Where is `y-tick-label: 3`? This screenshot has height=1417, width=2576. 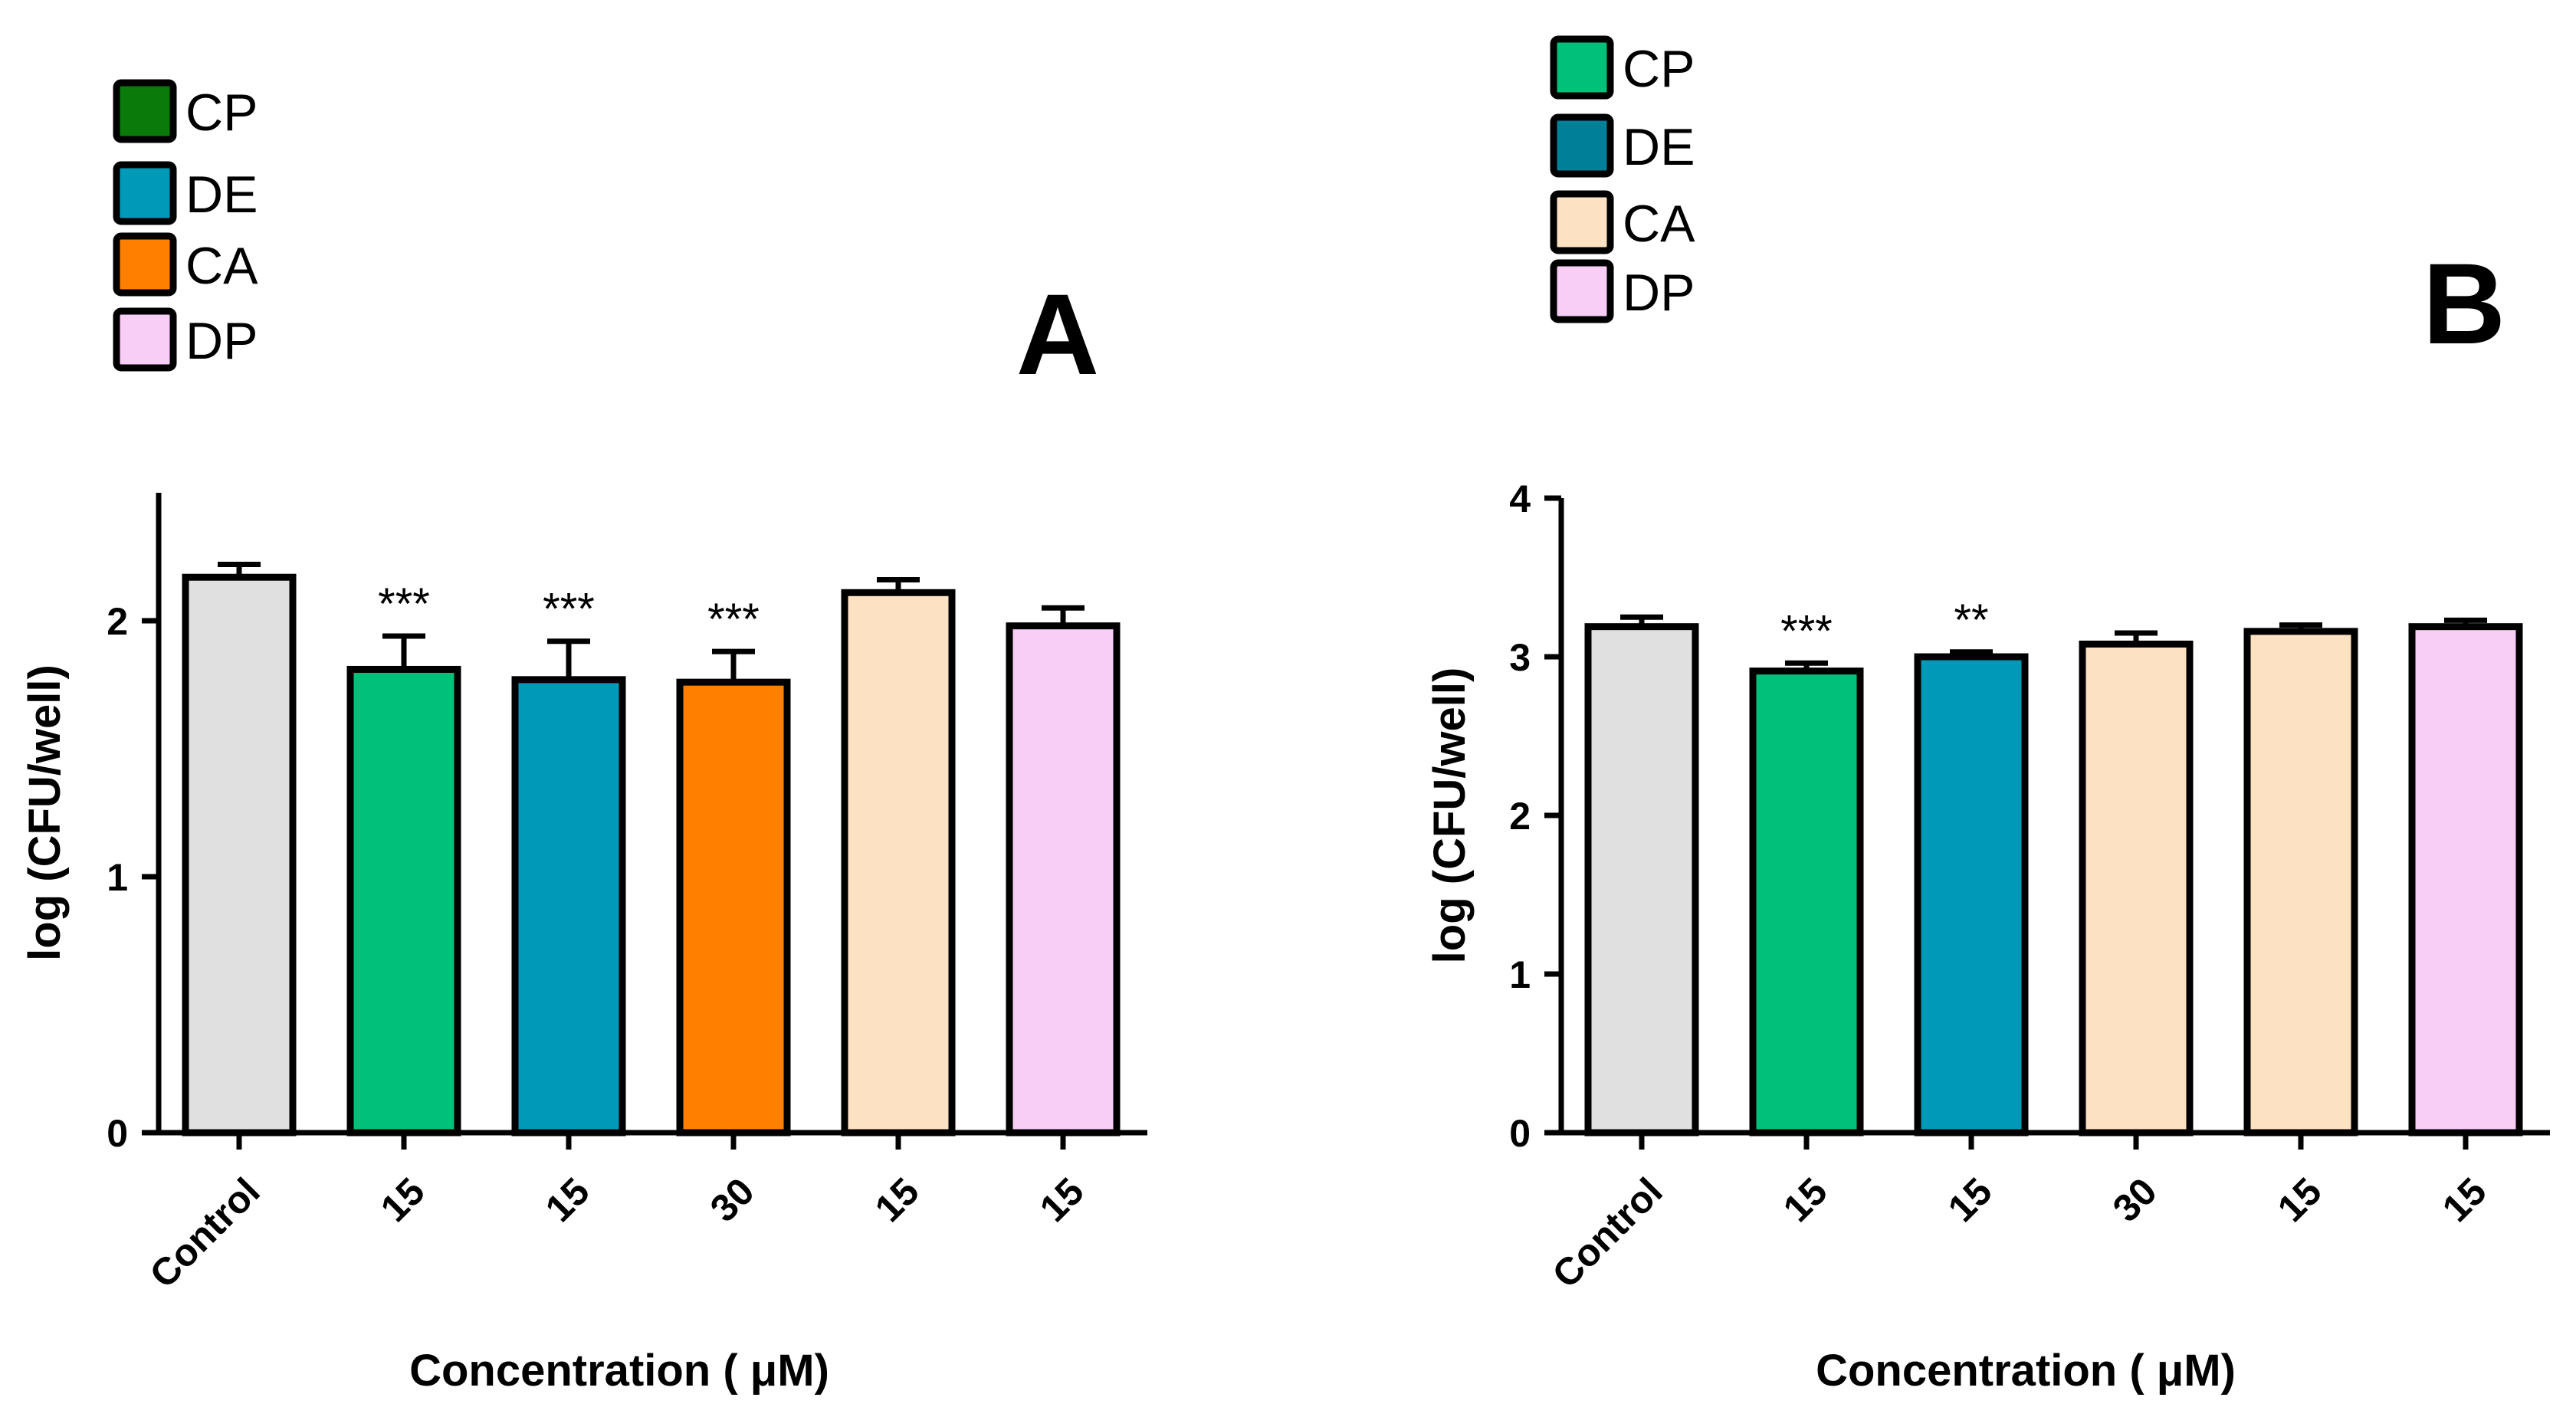
y-tick-label: 3 is located at coordinates (1520, 657).